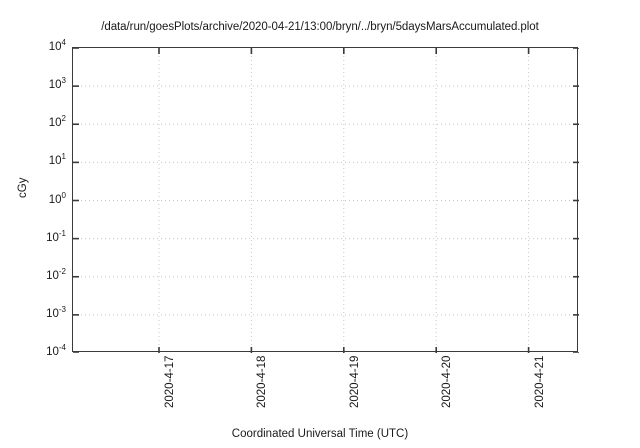  Describe the element at coordinates (40, 236) in the screenshot. I see `y-tick-label: 10-1` at that location.